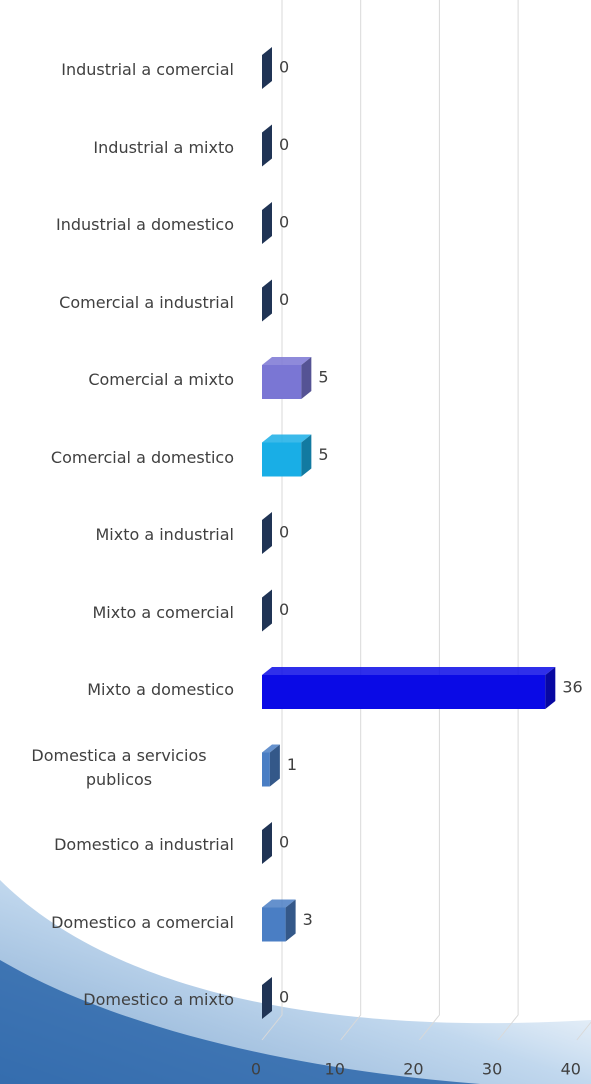 The height and width of the screenshot is (1084, 591). I want to click on y-tick-label: Domestico a mixto, so click(158, 999).